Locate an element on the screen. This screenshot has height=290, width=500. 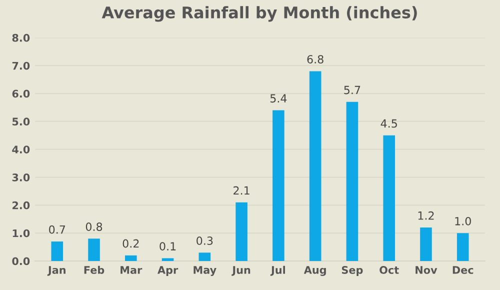
x-tick-label: Feb is located at coordinates (94, 270).